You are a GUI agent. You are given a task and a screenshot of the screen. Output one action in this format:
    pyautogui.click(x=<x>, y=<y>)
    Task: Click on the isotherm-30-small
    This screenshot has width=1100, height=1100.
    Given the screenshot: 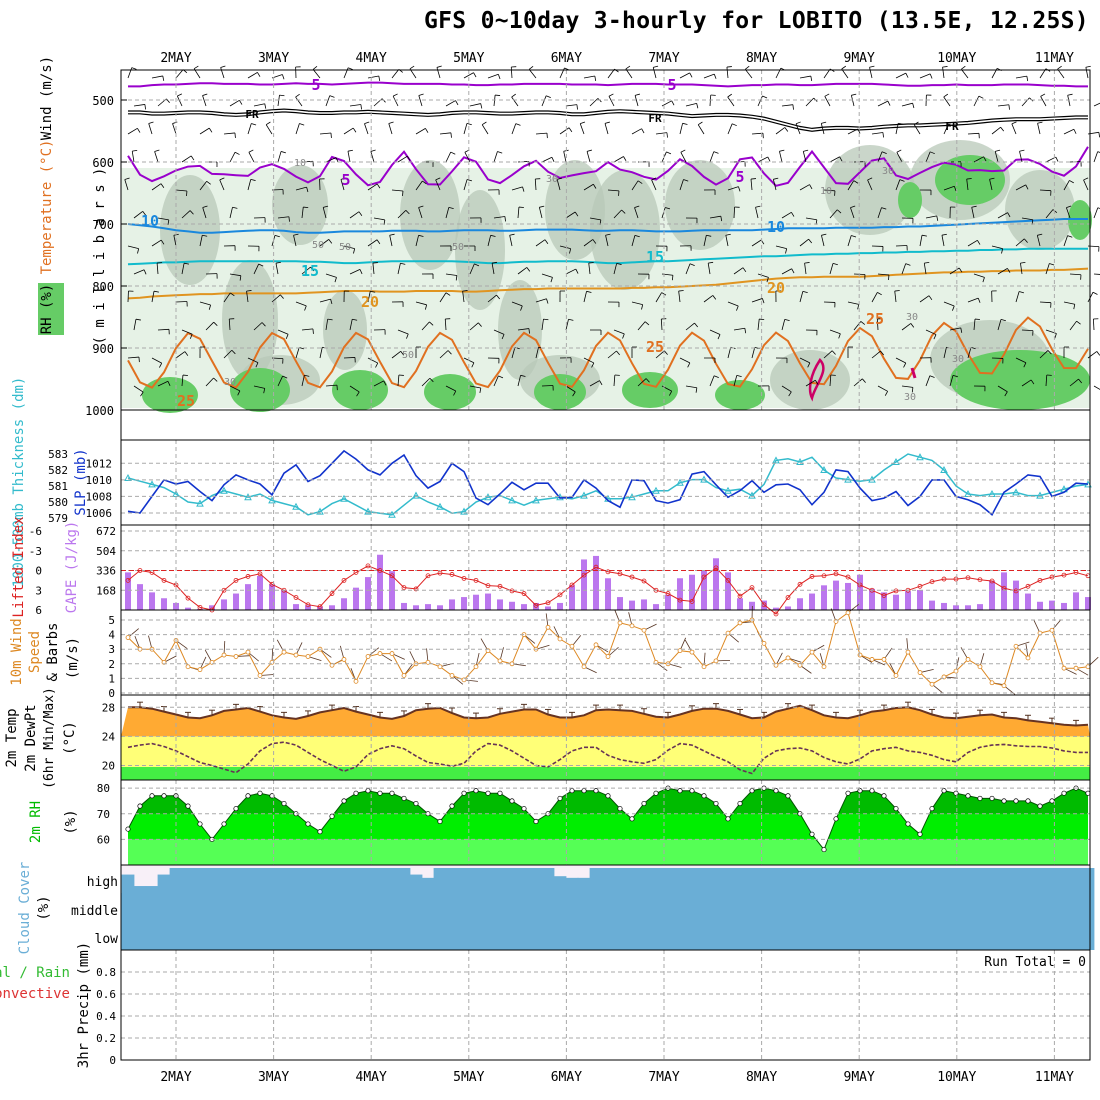 What is the action you would take?
    pyautogui.click(x=816, y=380)
    